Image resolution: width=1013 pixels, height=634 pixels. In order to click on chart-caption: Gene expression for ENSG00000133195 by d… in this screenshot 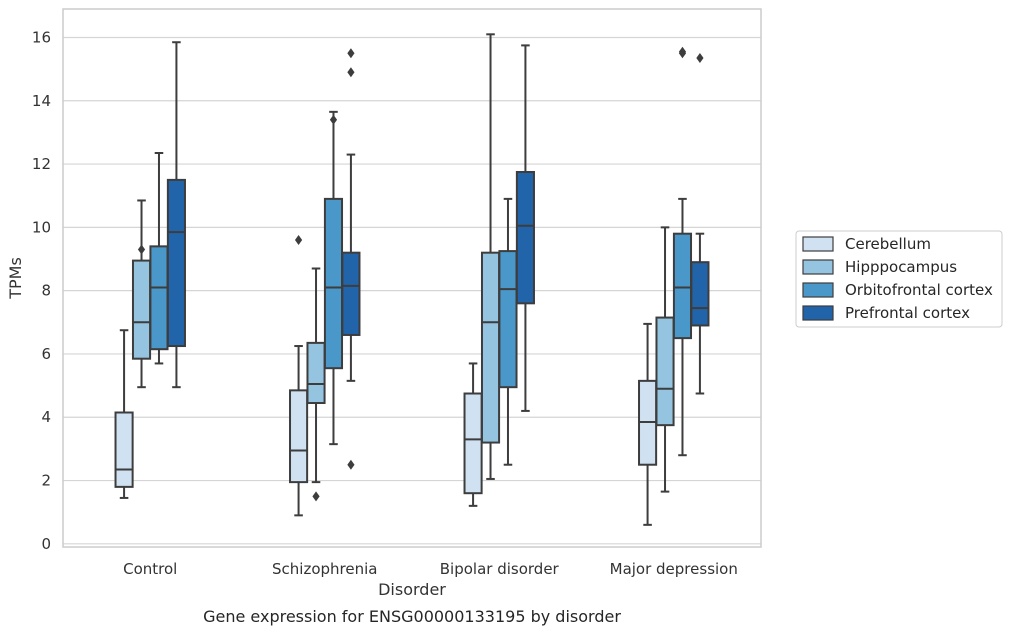, I will do `click(412, 616)`.